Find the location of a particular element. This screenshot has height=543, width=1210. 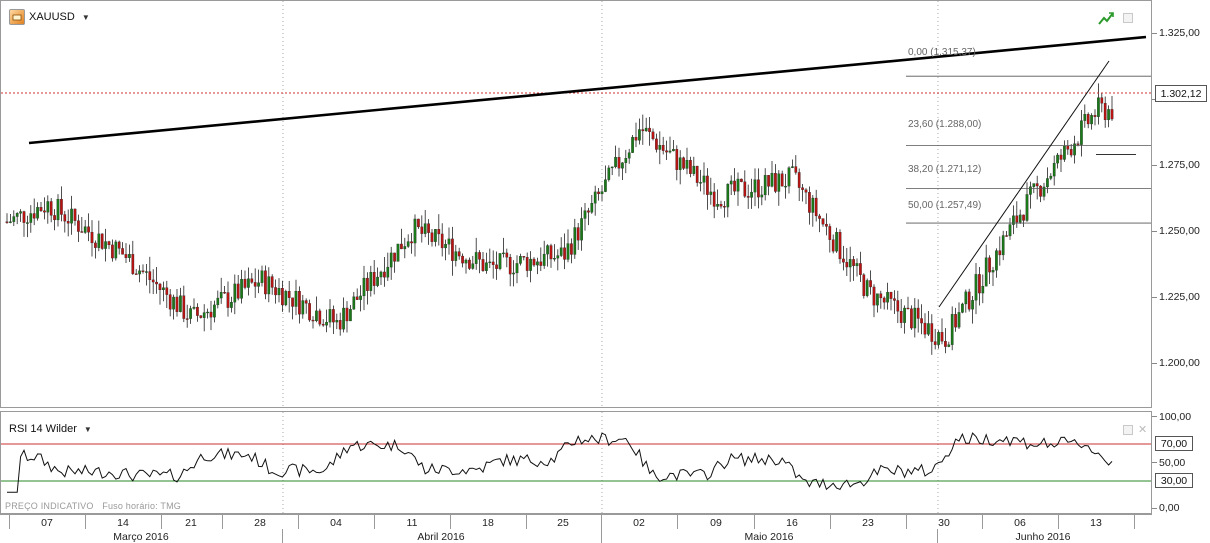

symbol-selector: XAUUSD ▼ is located at coordinates (49, 17).